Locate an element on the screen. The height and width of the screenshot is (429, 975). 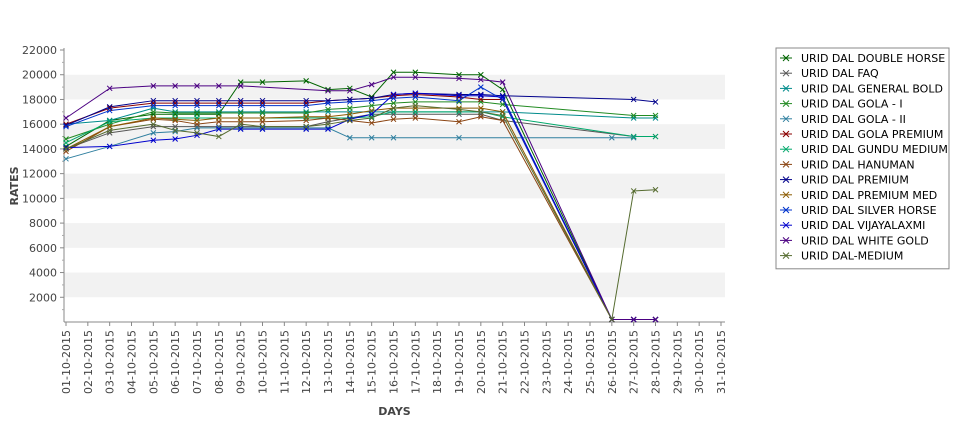
series-line is located at coordinates (349, 143).